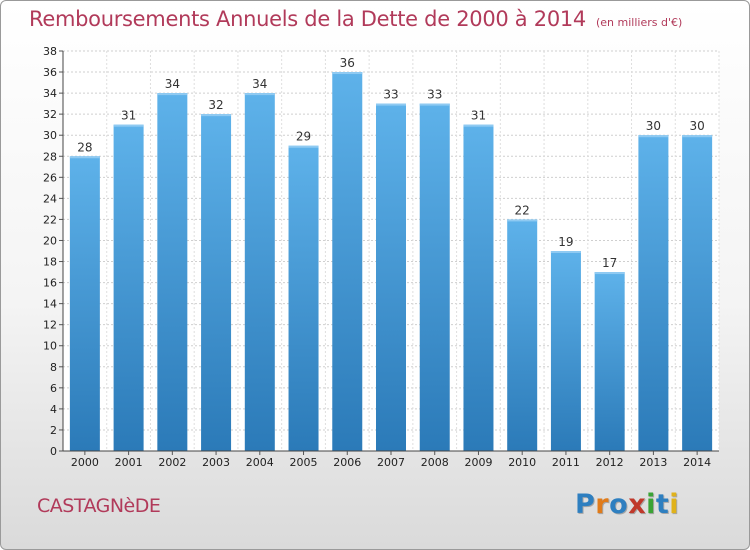 Image resolution: width=750 pixels, height=550 pixels. Describe the element at coordinates (391, 104) in the screenshot. I see `bar-top-2007` at that location.